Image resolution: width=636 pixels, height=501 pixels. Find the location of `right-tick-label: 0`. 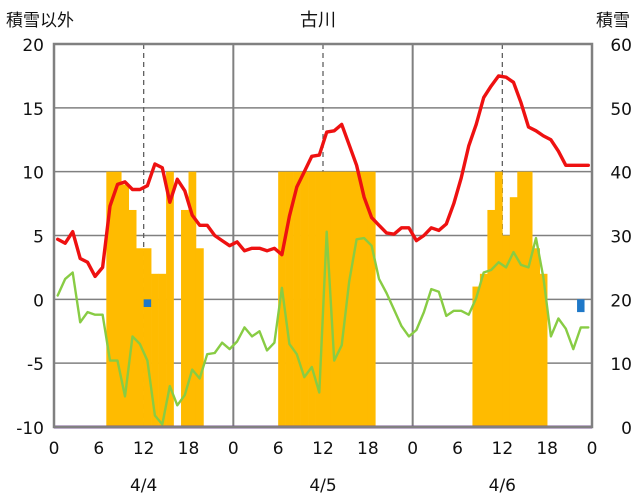

right-tick-label: 0 is located at coordinates (626, 429).